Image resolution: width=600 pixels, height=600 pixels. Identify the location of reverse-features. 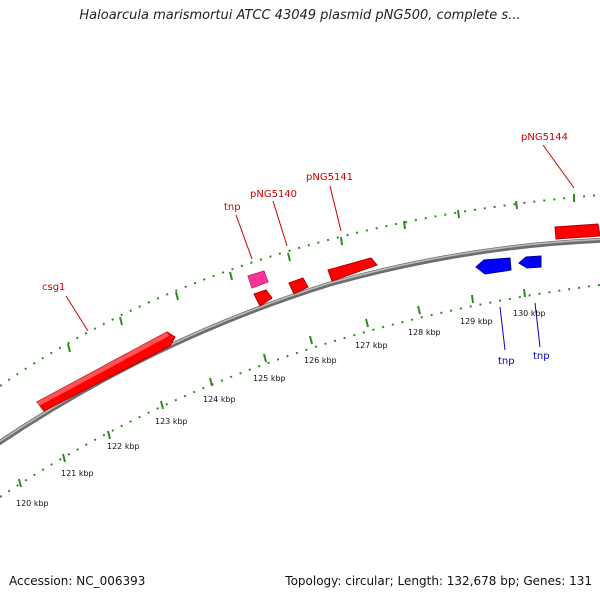
(508, 265).